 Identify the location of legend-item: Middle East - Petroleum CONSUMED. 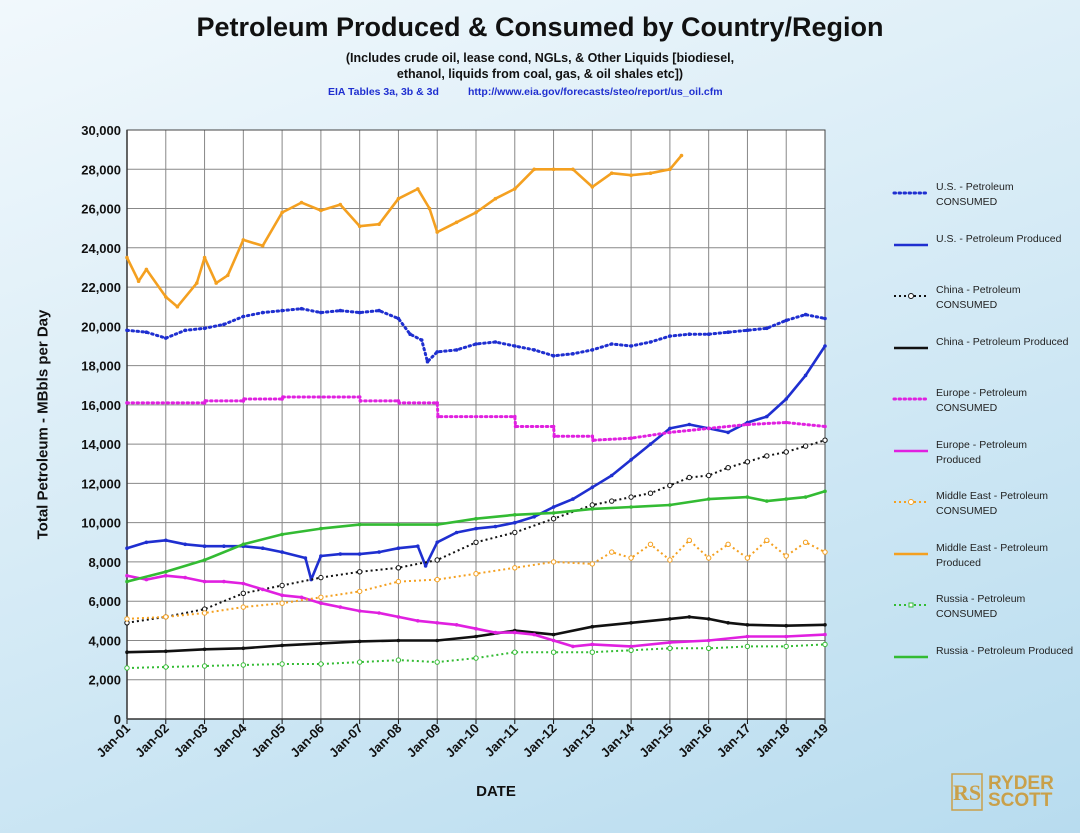
(984, 515).